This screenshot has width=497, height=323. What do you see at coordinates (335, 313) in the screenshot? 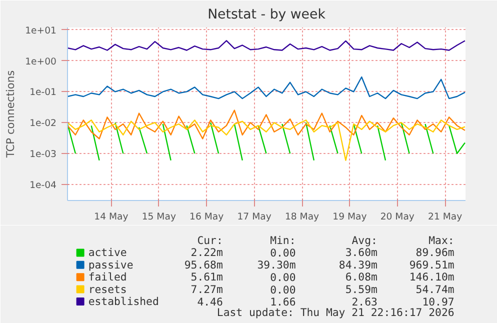
I see `text: Last update: Thu May 21 22:16:17 2026` at bounding box center [335, 313].